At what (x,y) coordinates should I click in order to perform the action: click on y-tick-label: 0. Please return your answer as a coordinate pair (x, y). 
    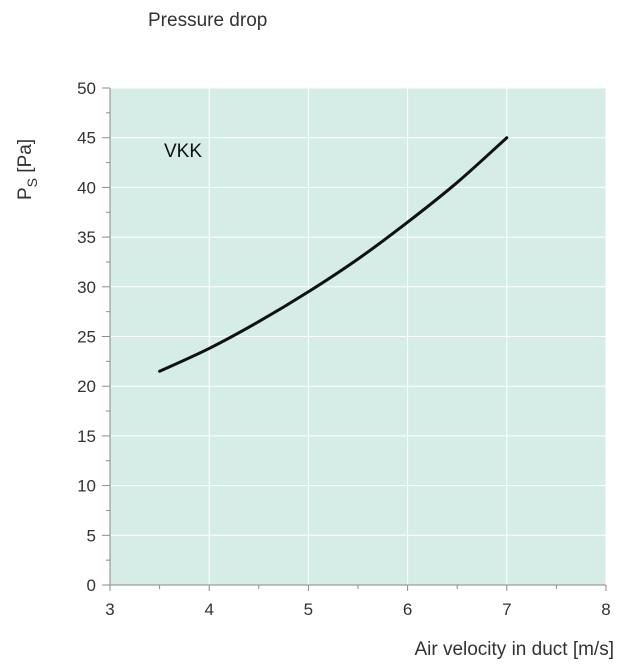
    Looking at the image, I should click on (91, 585).